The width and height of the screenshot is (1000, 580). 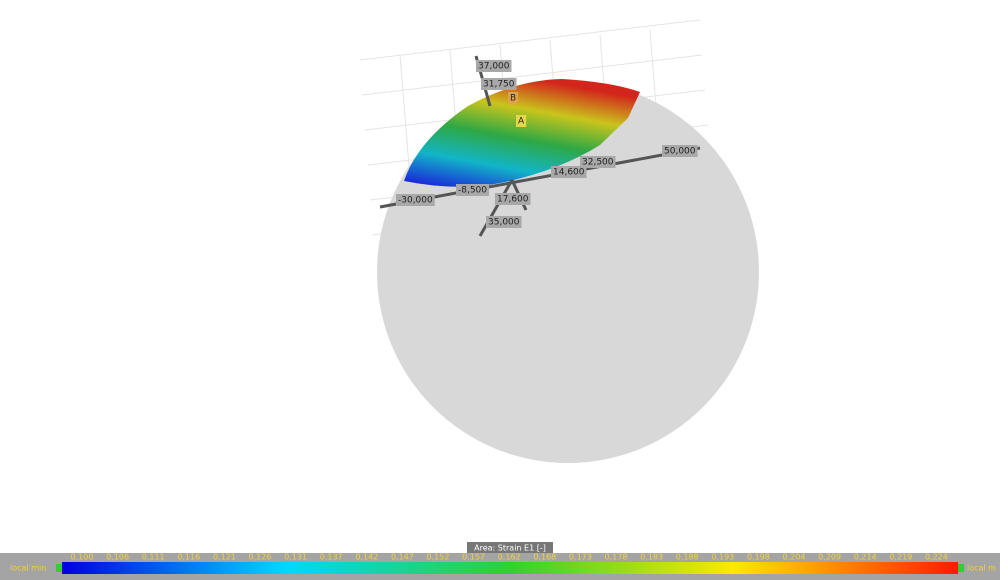 I want to click on colorbar-tick: 0,152, so click(x=438, y=557).